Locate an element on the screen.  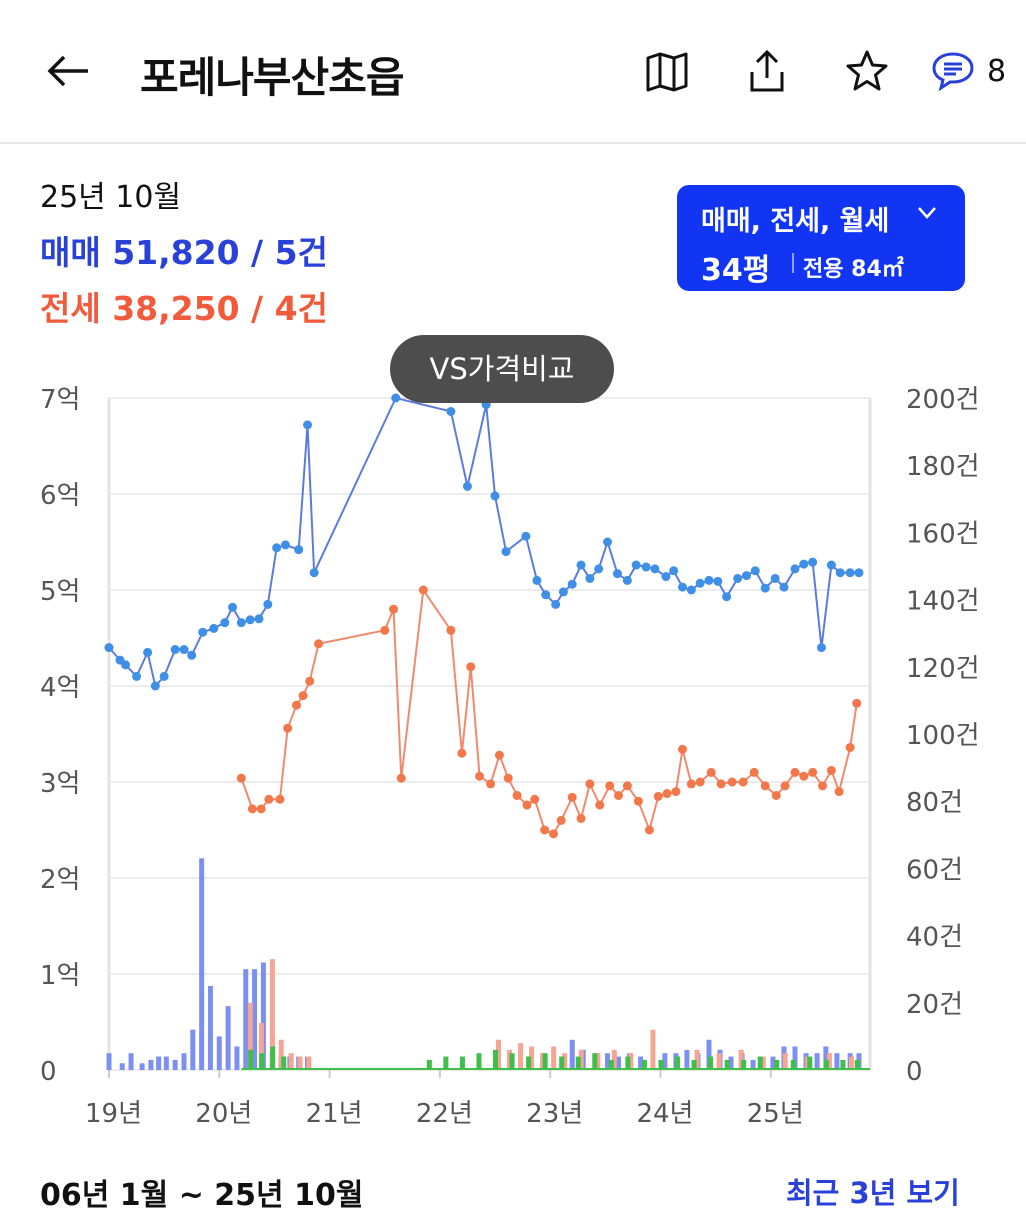
share-button is located at coordinates (767, 71).